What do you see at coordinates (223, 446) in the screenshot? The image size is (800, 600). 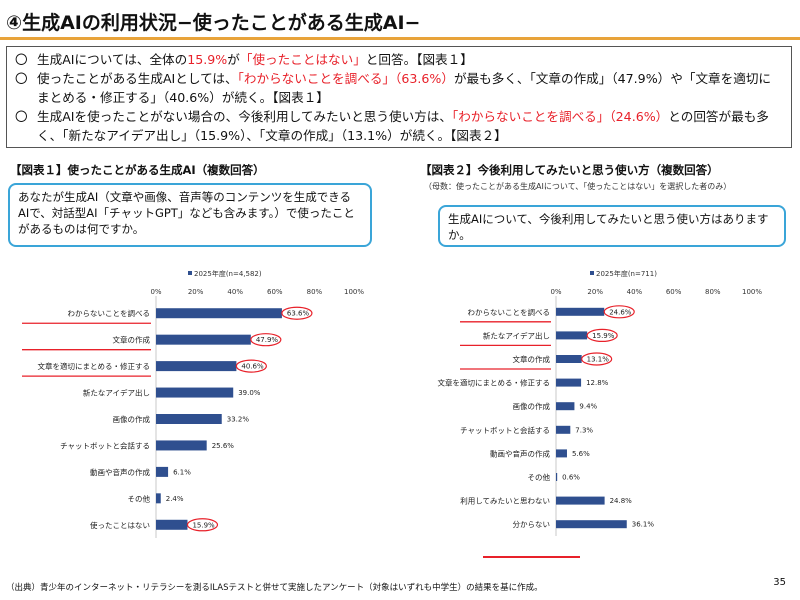 I see `value-label: 25.6%` at bounding box center [223, 446].